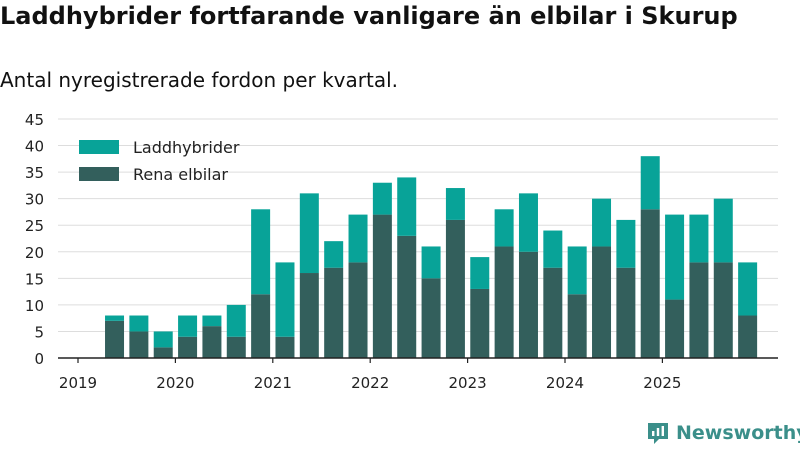 The width and height of the screenshot is (800, 450). Describe the element at coordinates (34, 120) in the screenshot. I see `y-tick-label: 45` at that location.